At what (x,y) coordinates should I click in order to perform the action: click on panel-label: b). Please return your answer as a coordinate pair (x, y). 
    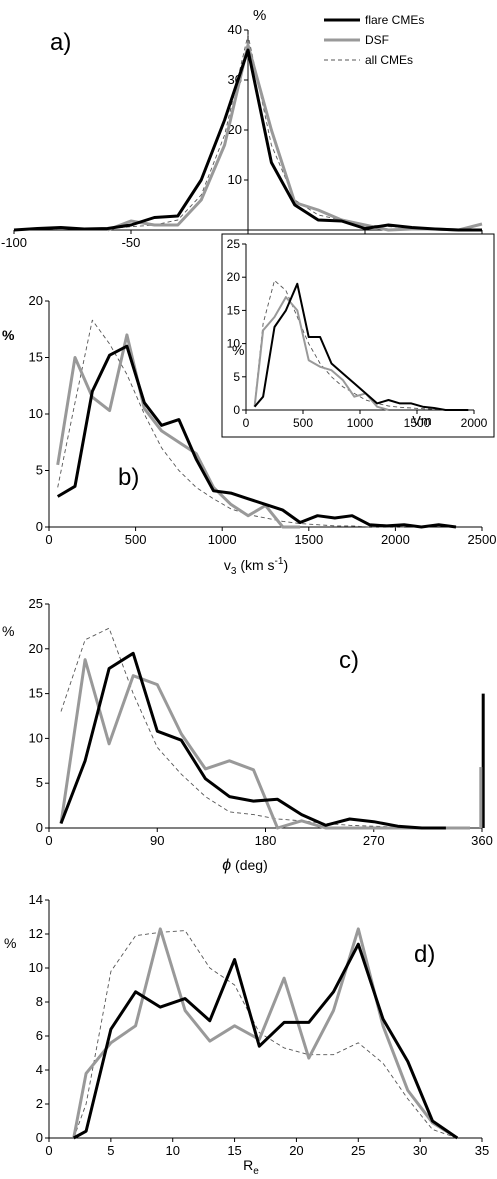
    Looking at the image, I should click on (128, 477).